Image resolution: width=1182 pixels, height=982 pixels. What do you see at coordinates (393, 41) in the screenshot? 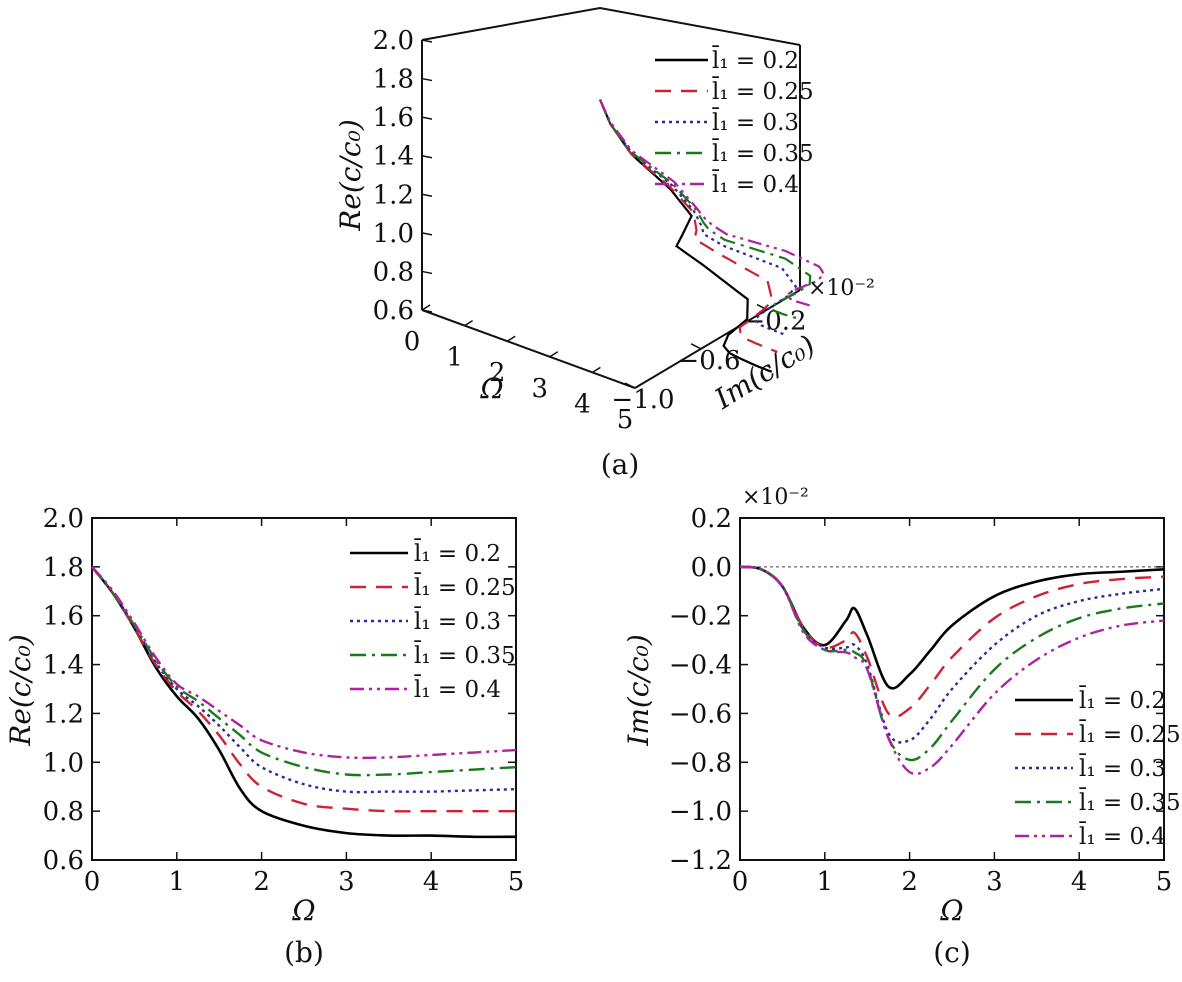
I see `panel-a-z-tick-label: 2.0` at bounding box center [393, 41].